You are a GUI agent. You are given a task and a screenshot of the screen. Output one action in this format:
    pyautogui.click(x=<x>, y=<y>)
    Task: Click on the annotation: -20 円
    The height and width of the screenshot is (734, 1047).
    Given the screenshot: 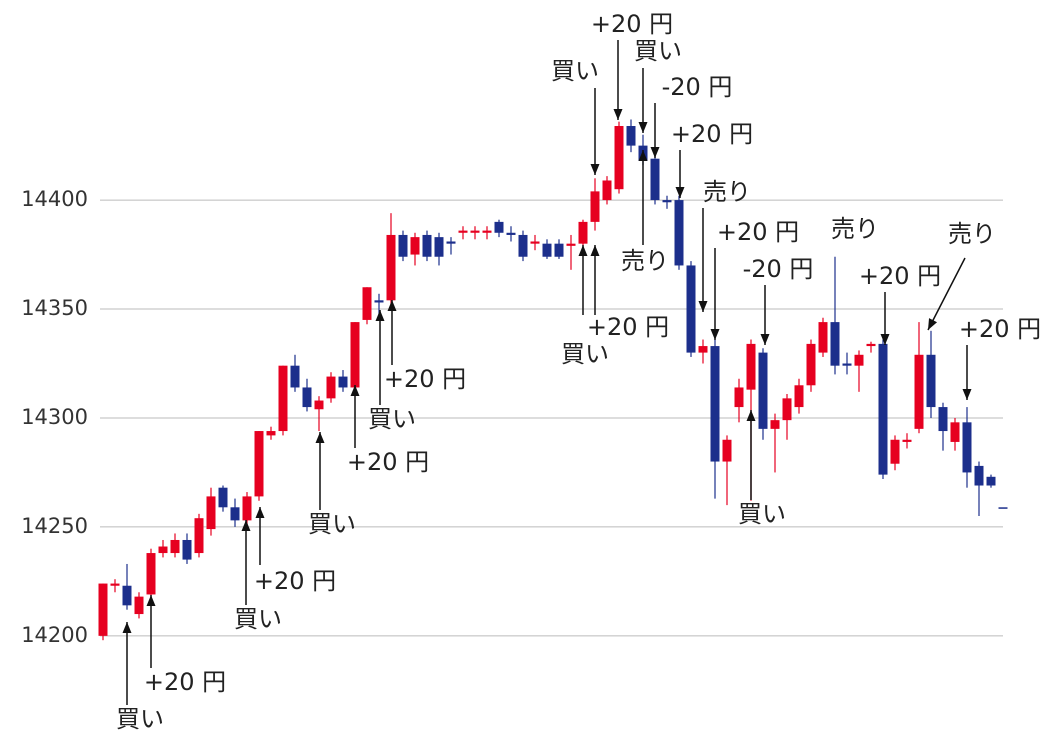 What is the action you would take?
    pyautogui.click(x=697, y=87)
    